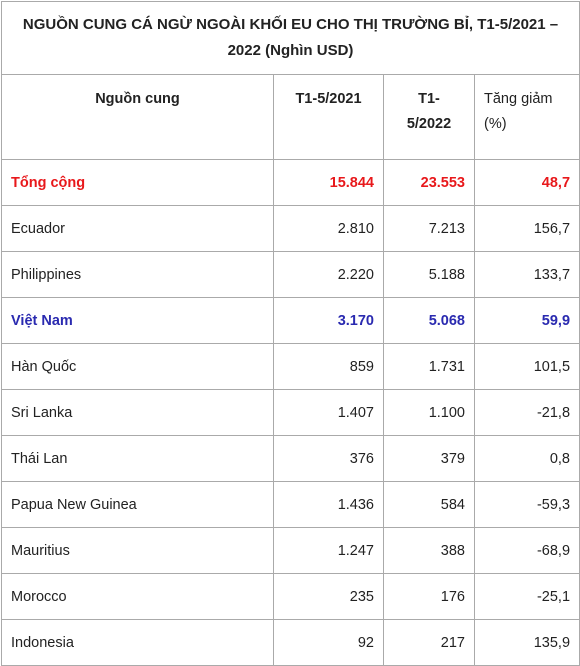  Describe the element at coordinates (526, 228) in the screenshot. I see `cell-change: 156,7` at that location.